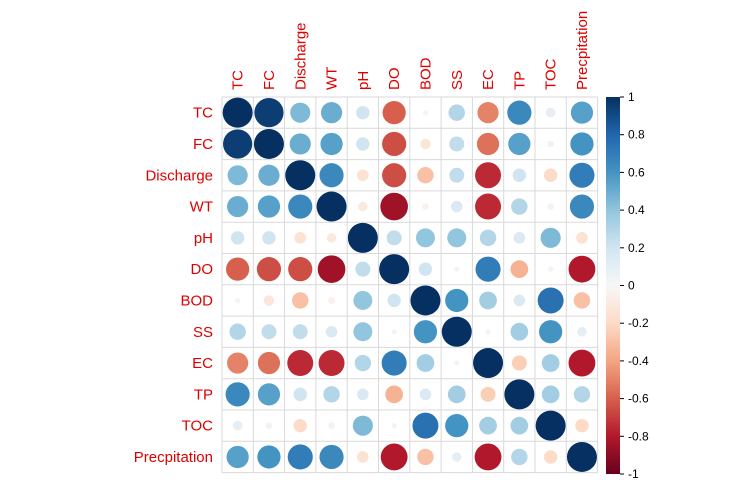  What do you see at coordinates (269, 300) in the screenshot?
I see `corr-circle-BOD-FC` at bounding box center [269, 300].